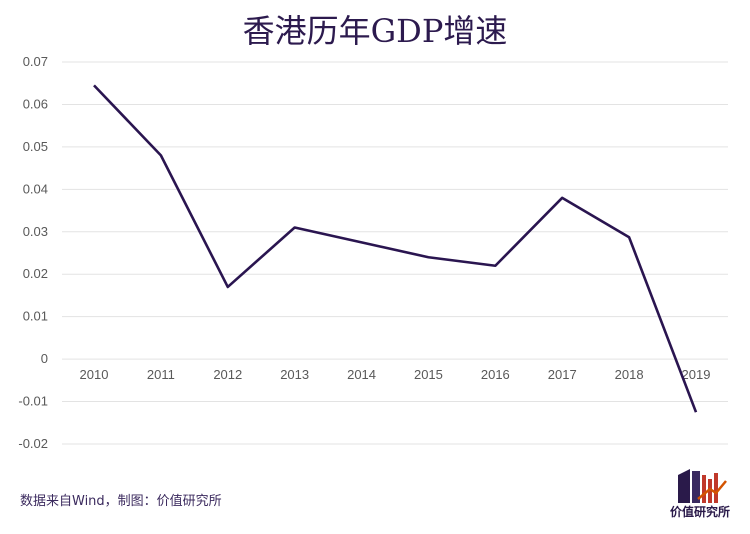  What do you see at coordinates (227, 374) in the screenshot?
I see `x-tick-label: 2012` at bounding box center [227, 374].